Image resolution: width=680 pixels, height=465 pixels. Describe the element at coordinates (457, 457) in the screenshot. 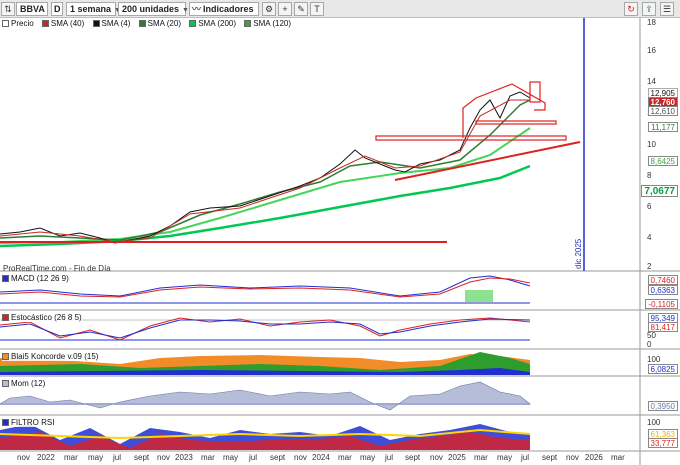

I see `time-tick: 2025` at that location.